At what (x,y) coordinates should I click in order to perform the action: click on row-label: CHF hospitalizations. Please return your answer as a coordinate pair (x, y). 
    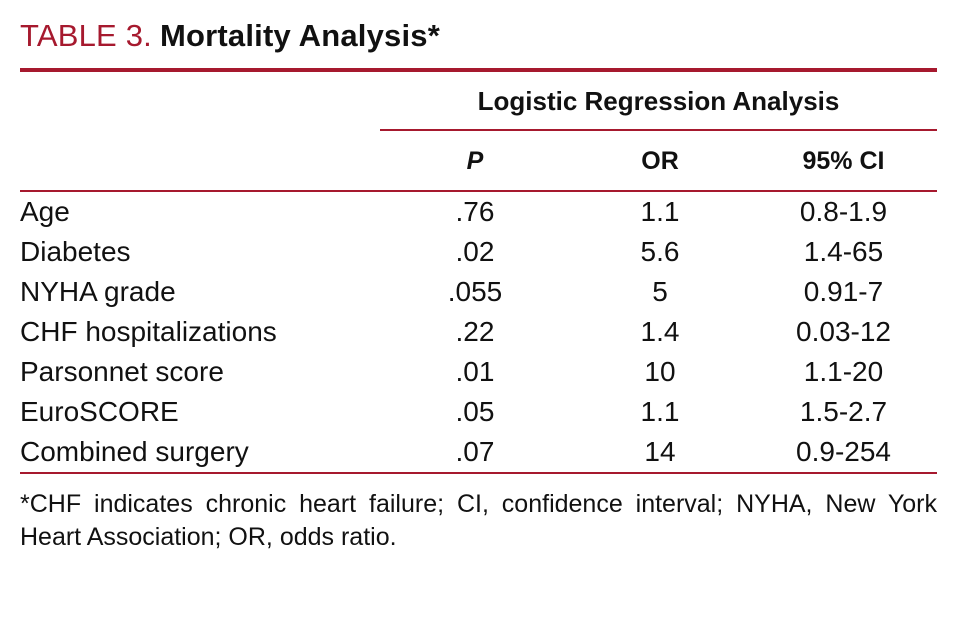
    Looking at the image, I should click on (148, 331).